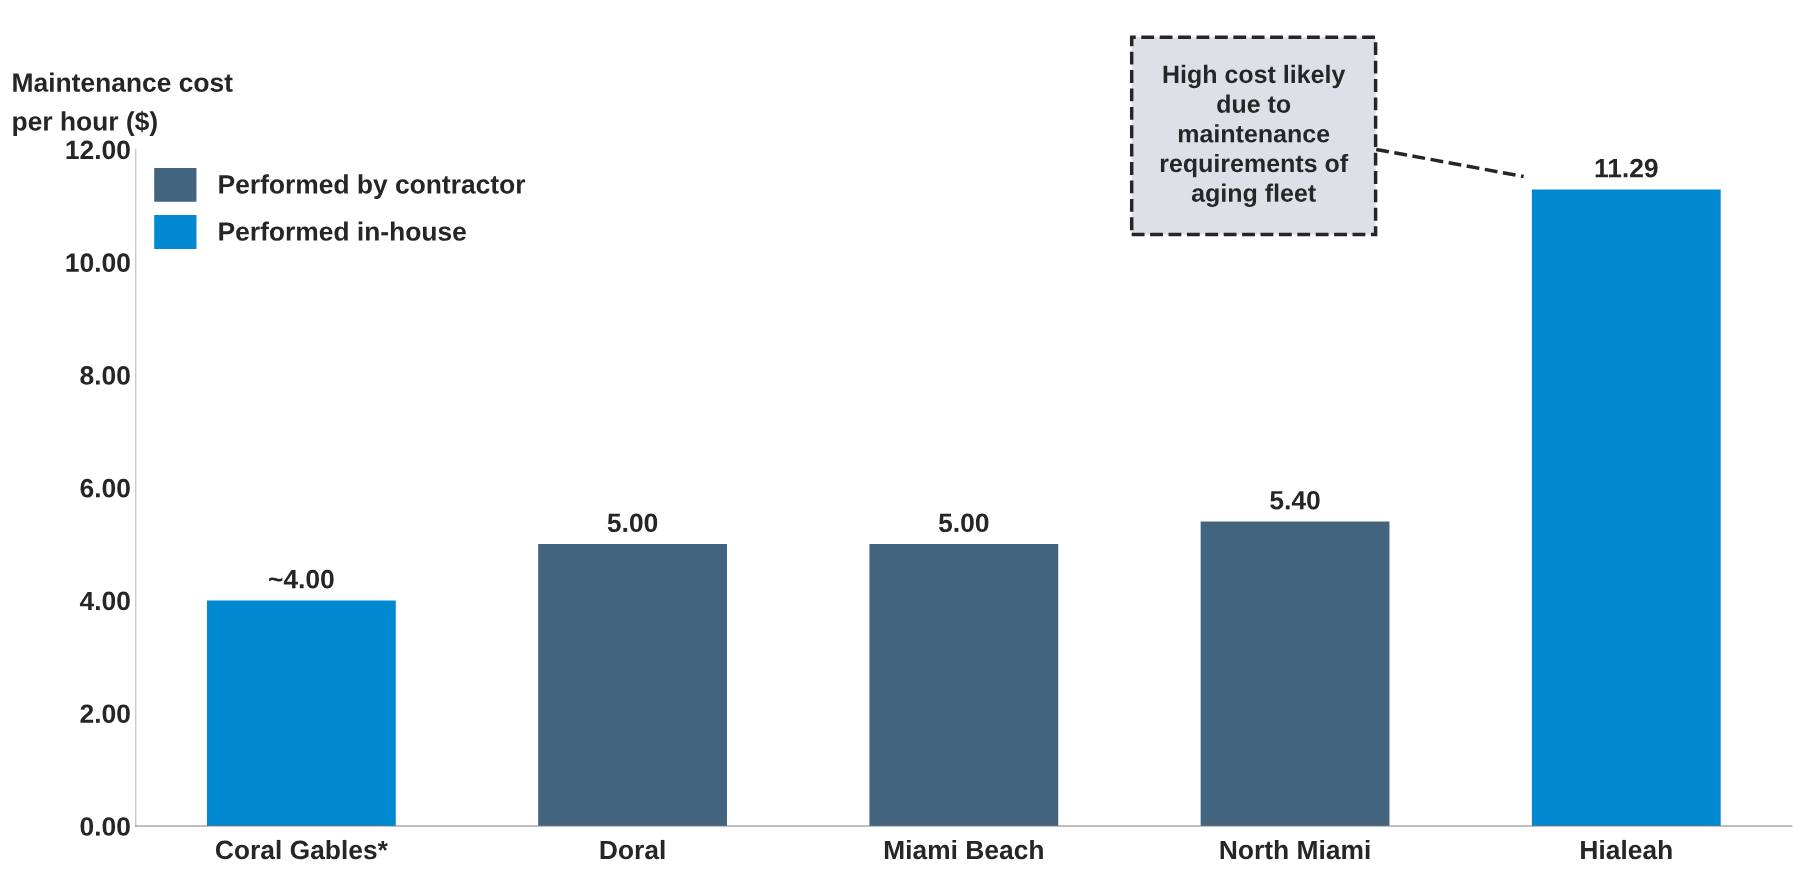  Describe the element at coordinates (1626, 849) in the screenshot. I see `x-tick-label: Hialeah` at that location.